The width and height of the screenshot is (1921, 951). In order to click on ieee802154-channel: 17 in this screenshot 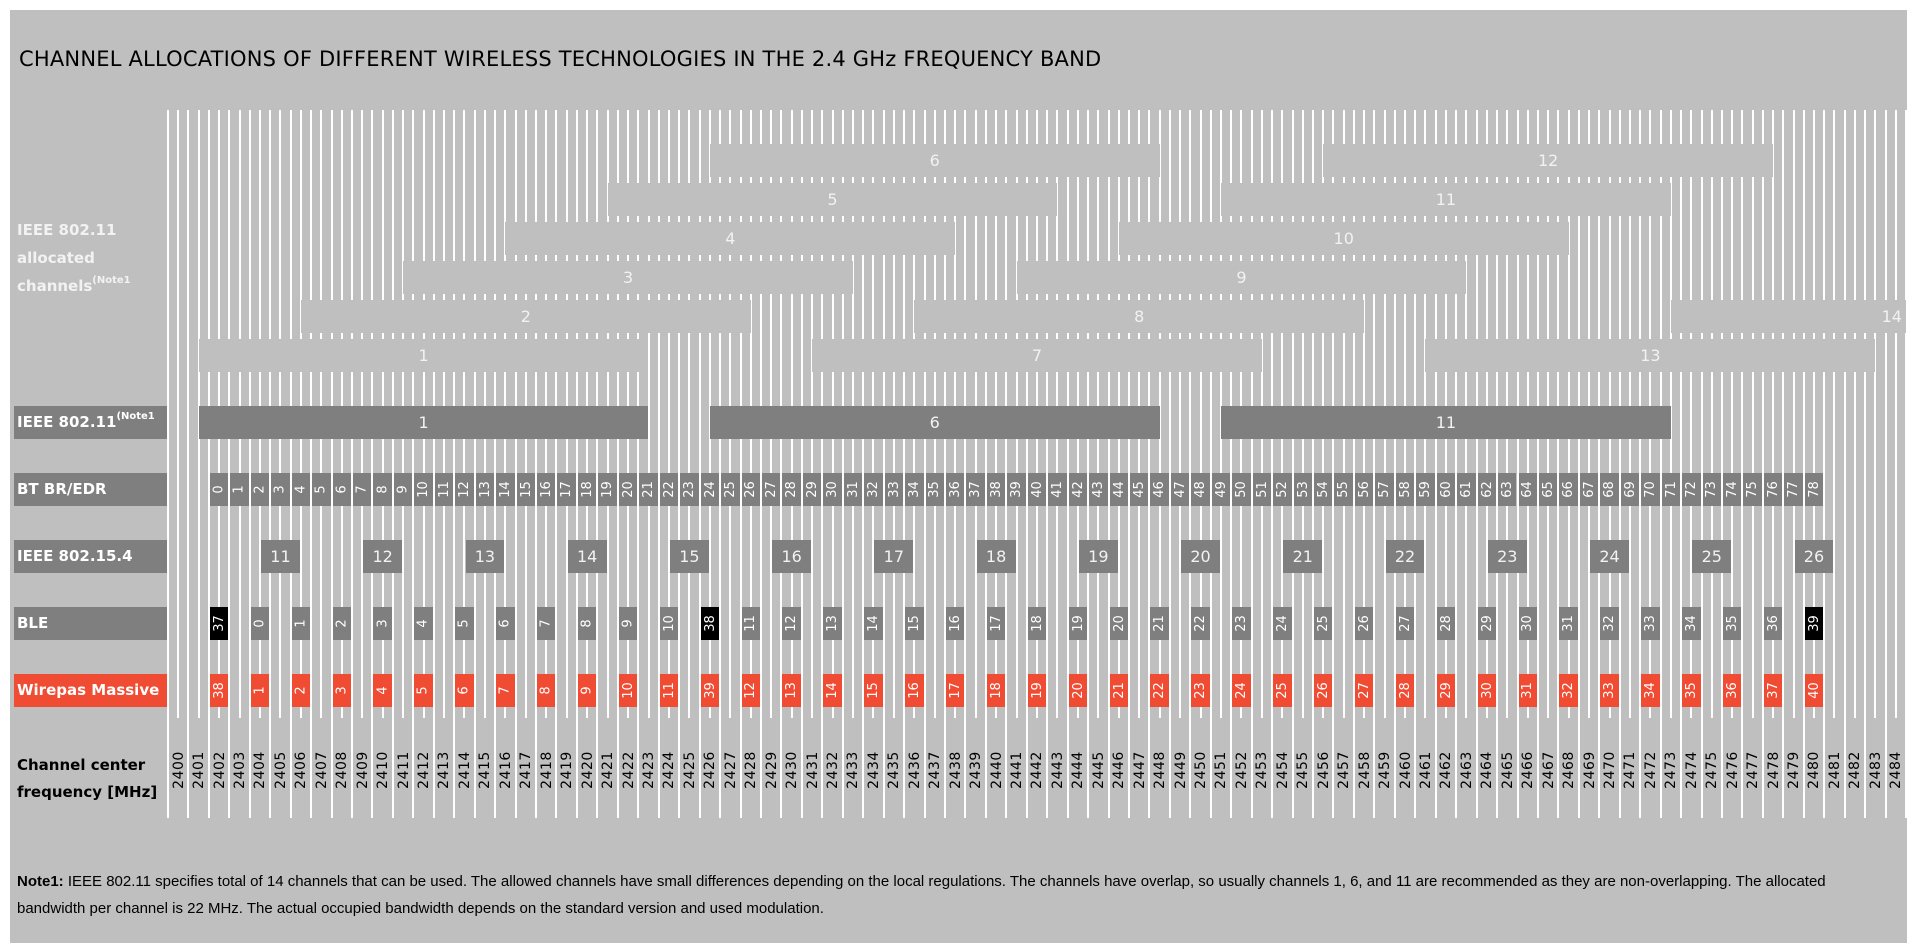, I will do `click(894, 556)`.